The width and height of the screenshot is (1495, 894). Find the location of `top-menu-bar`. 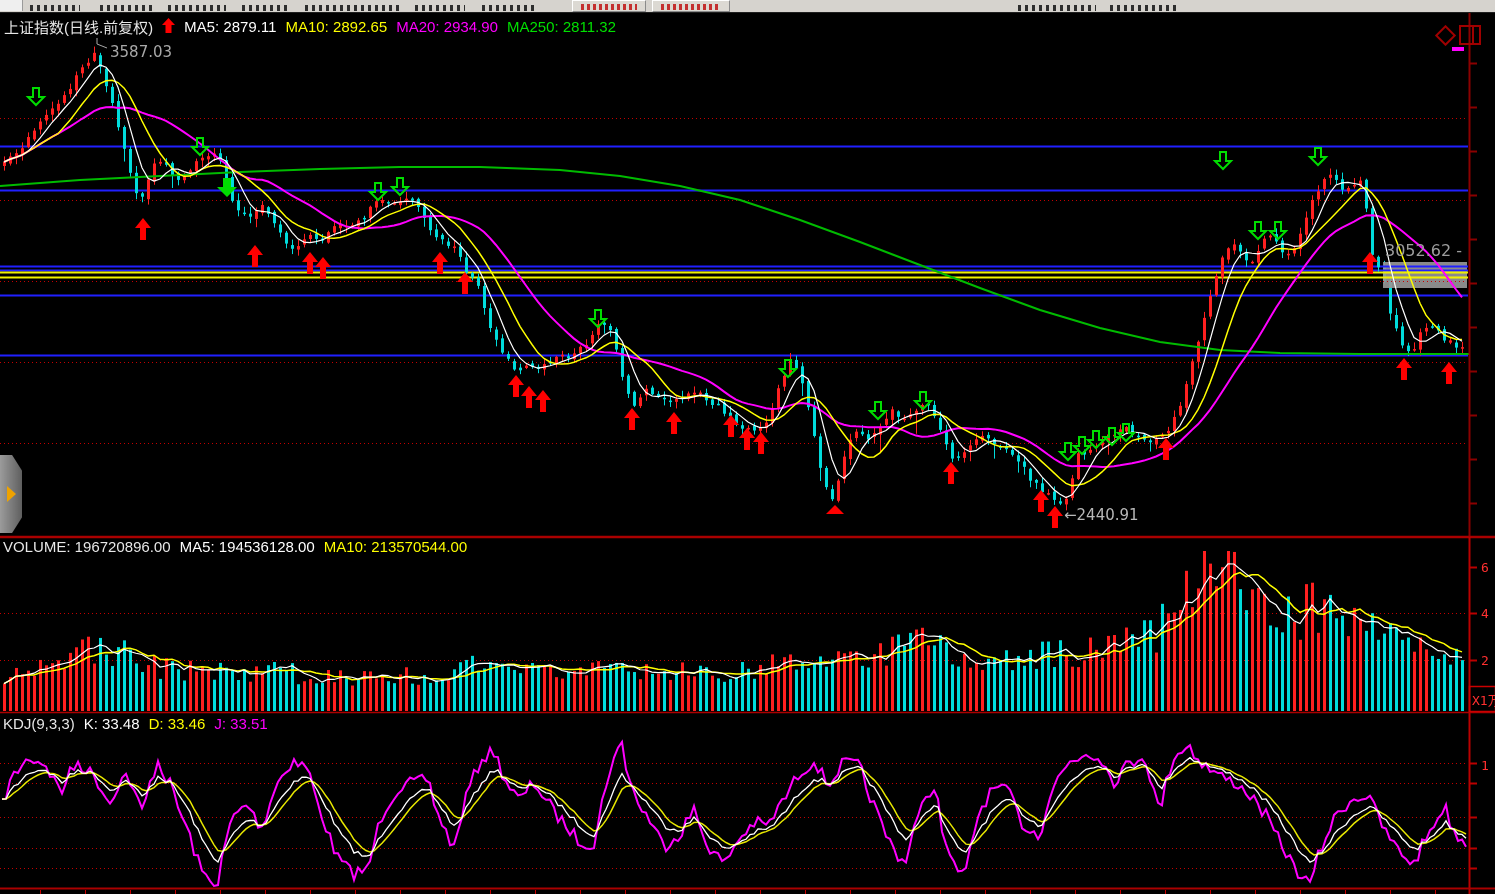

top-menu-bar is located at coordinates (747, 6).